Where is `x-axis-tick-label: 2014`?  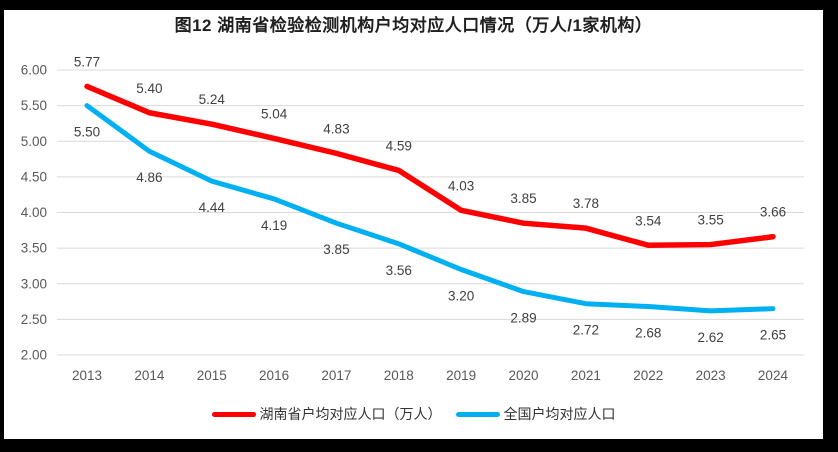
x-axis-tick-label: 2014 is located at coordinates (149, 375).